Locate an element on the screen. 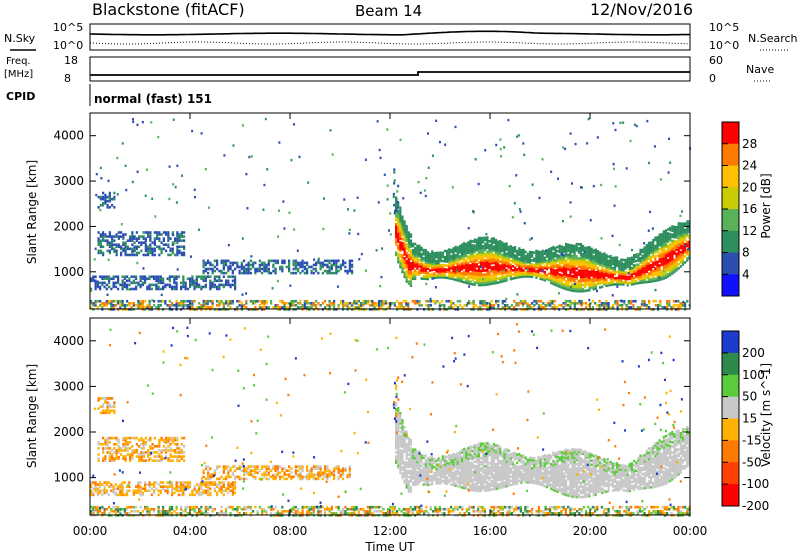  colorbar-tick-label: 16 is located at coordinates (749, 209).